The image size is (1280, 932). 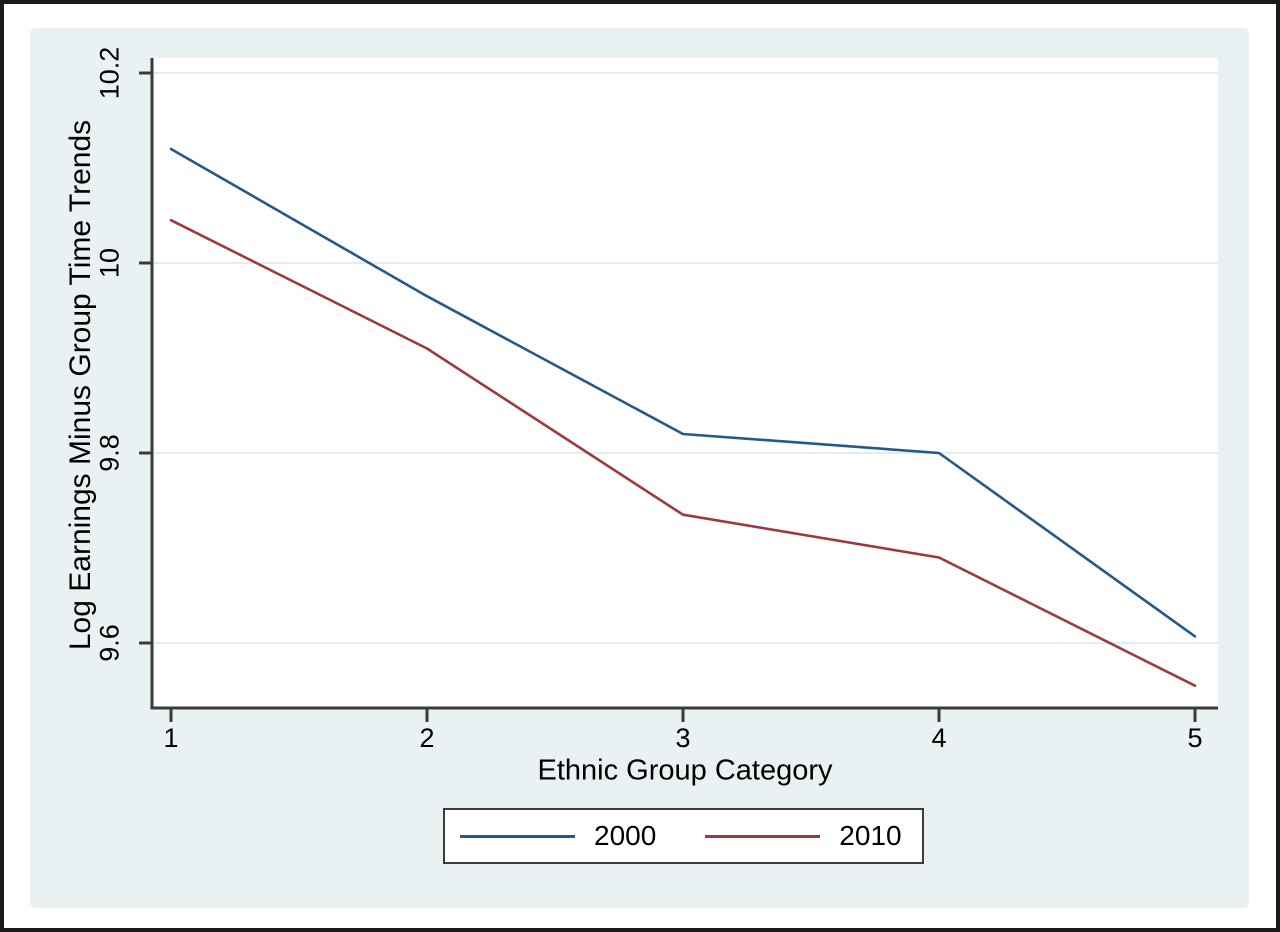 I want to click on y-tick-label: 9.8, so click(x=109, y=453).